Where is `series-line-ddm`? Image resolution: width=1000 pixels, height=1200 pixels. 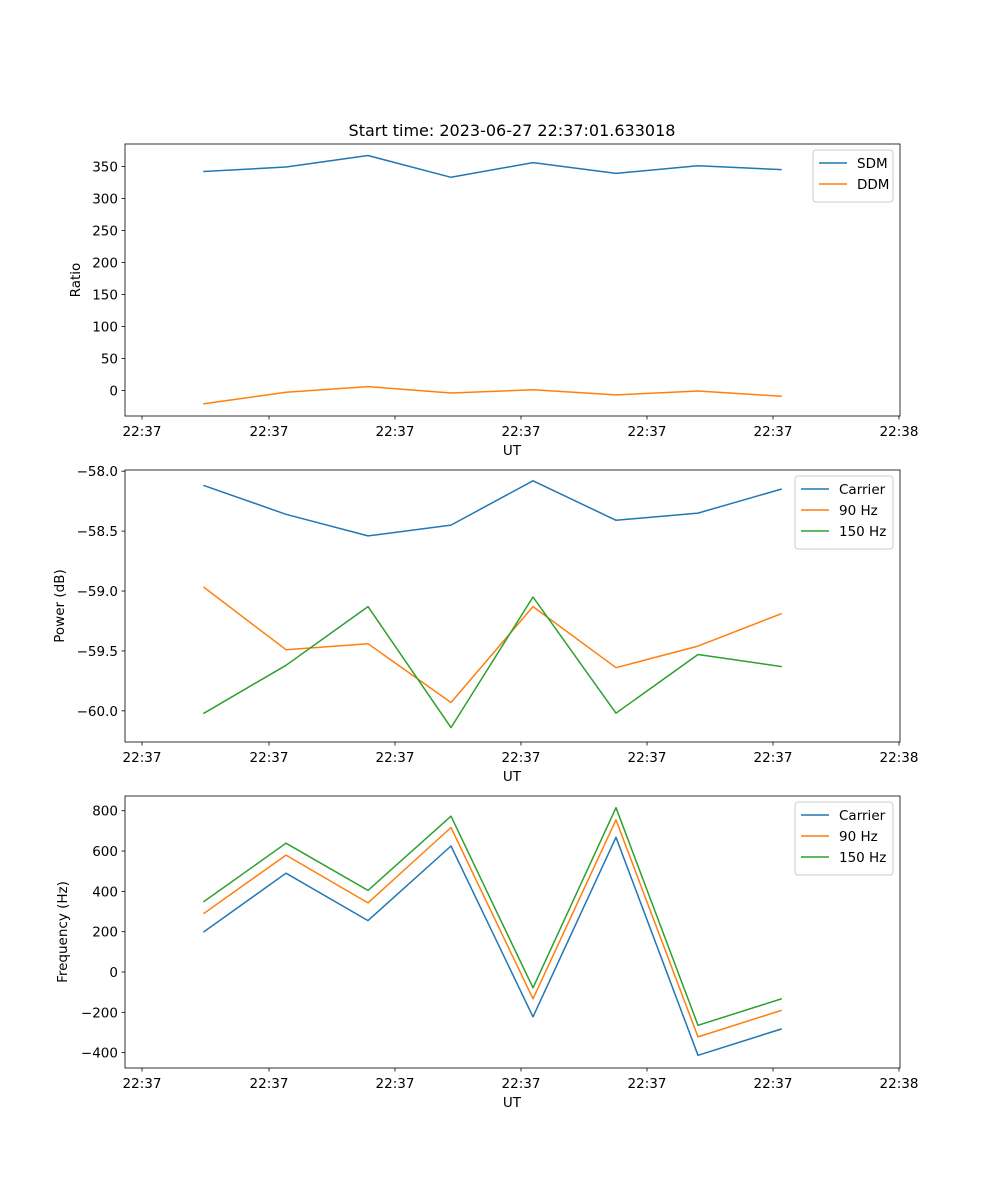
series-line-ddm is located at coordinates (492, 395).